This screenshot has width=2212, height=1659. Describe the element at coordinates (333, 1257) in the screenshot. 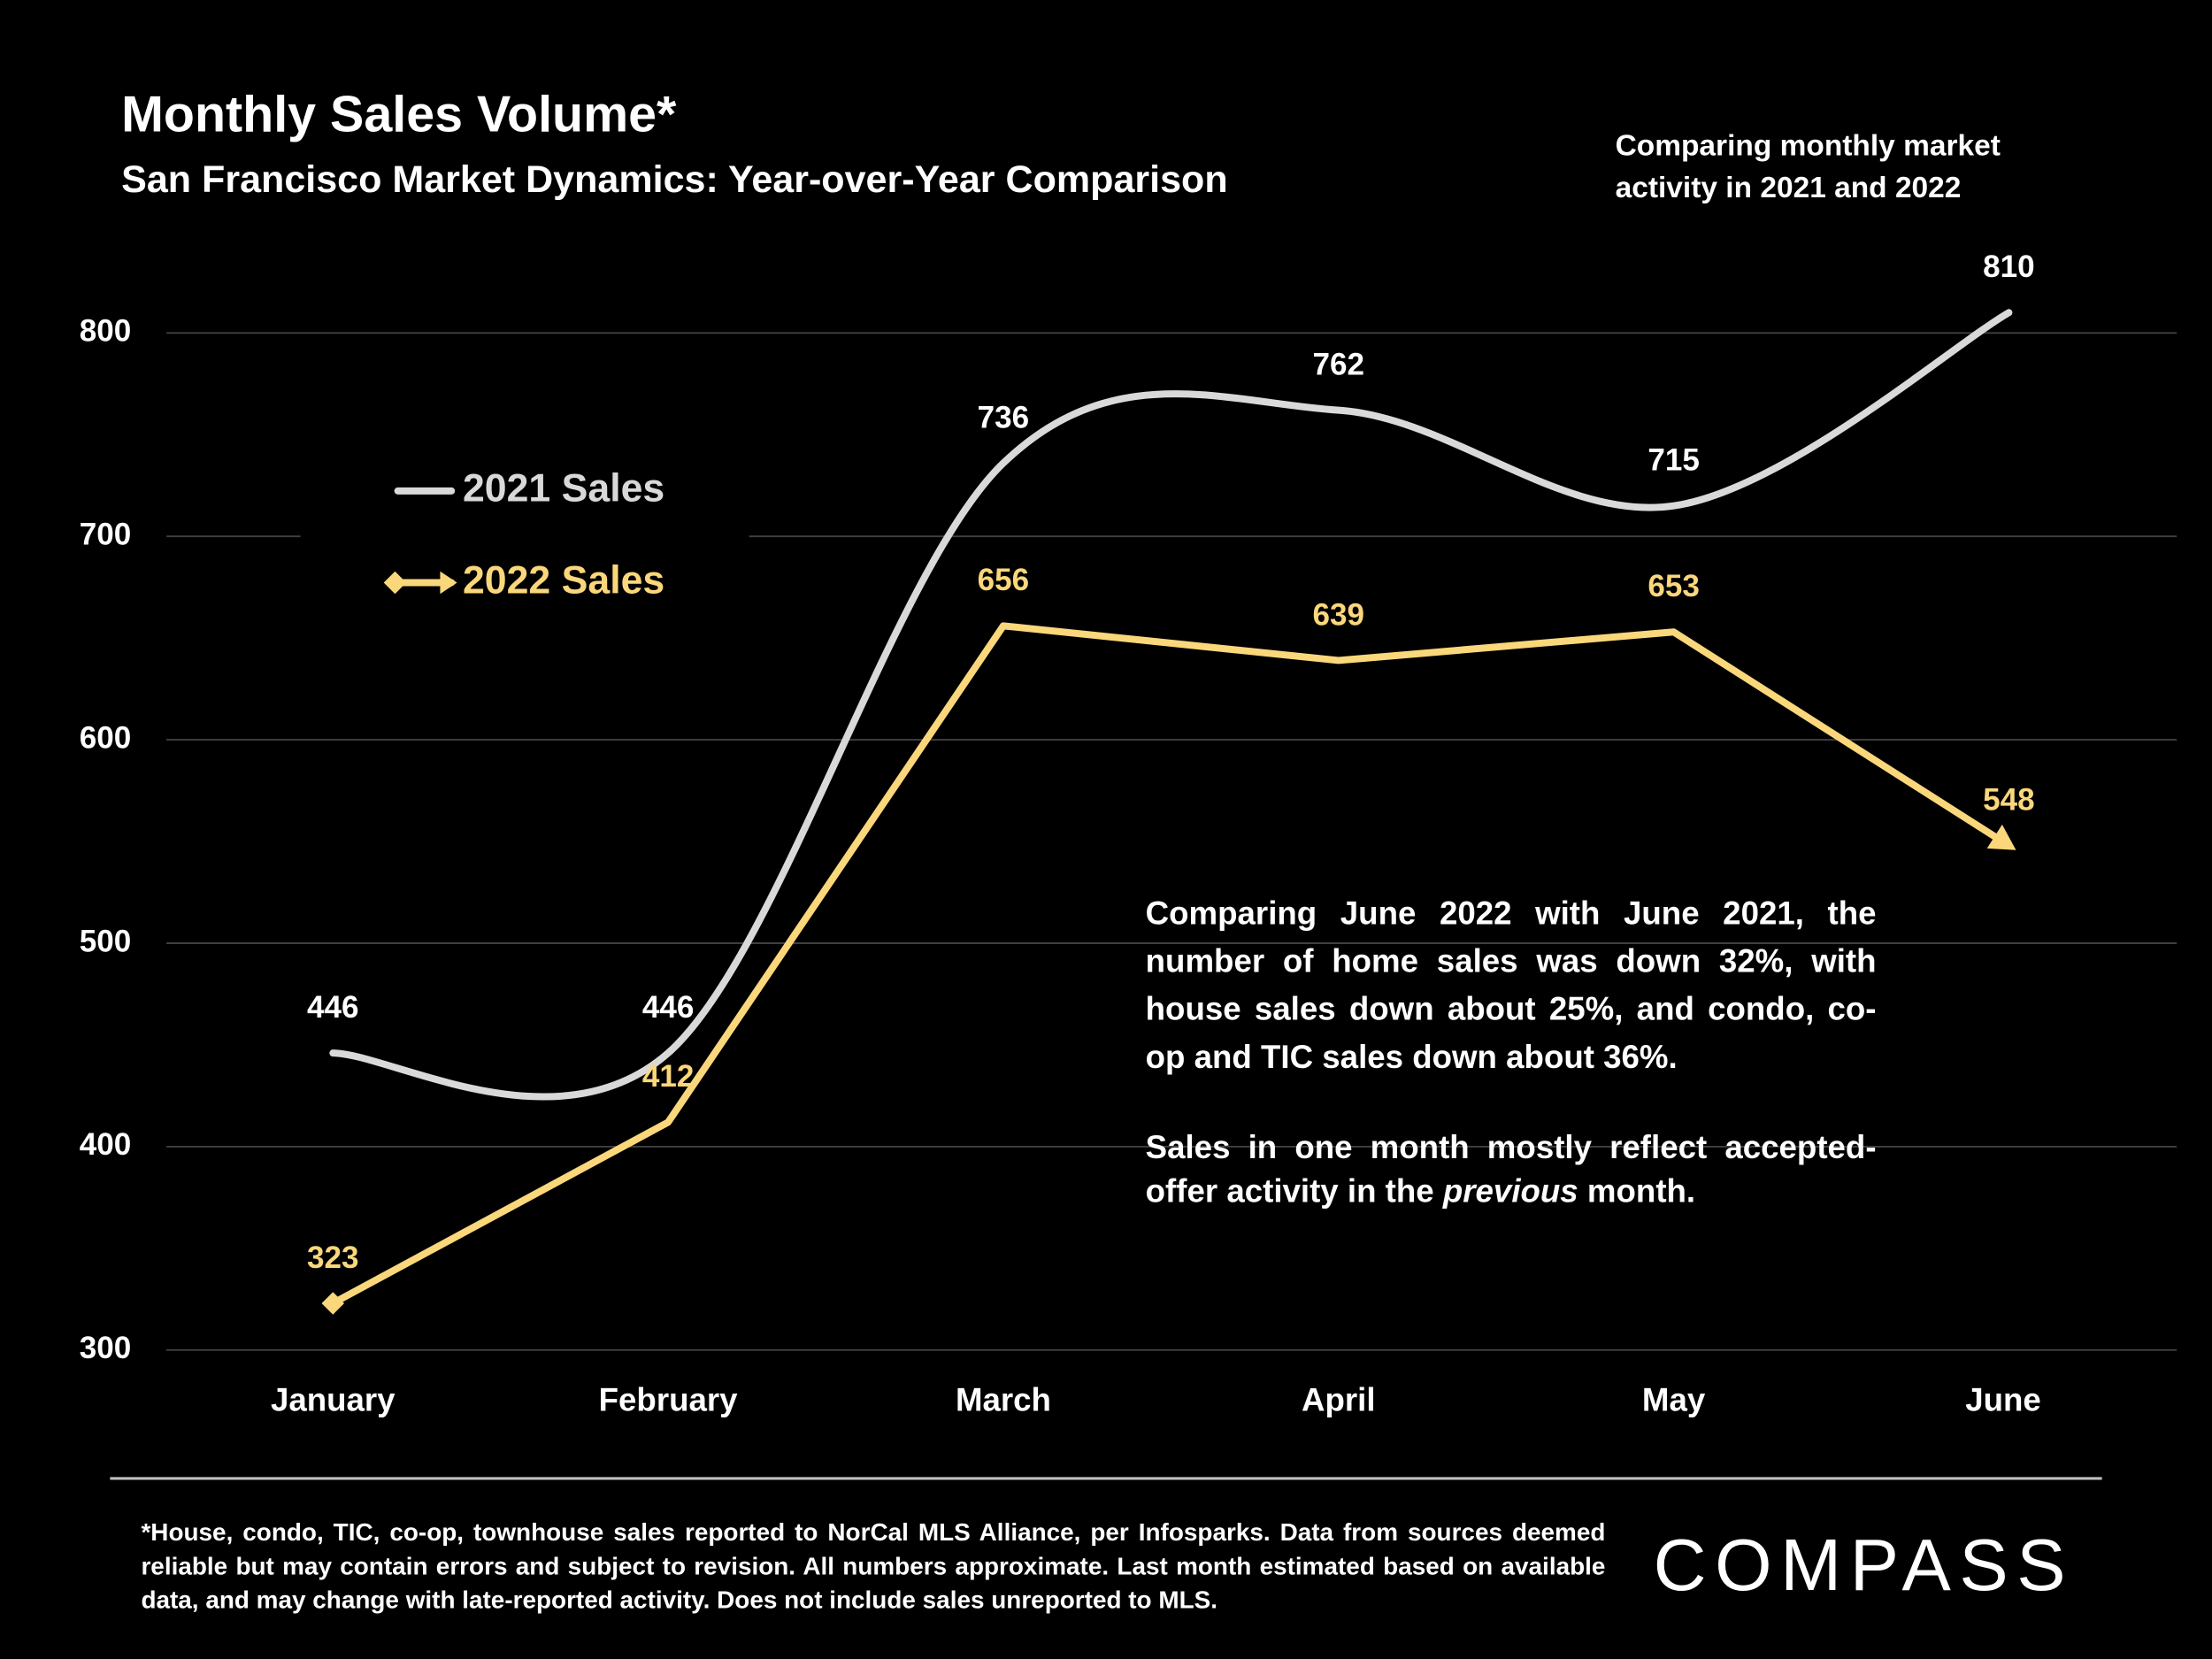

I see `data-label: 323` at that location.